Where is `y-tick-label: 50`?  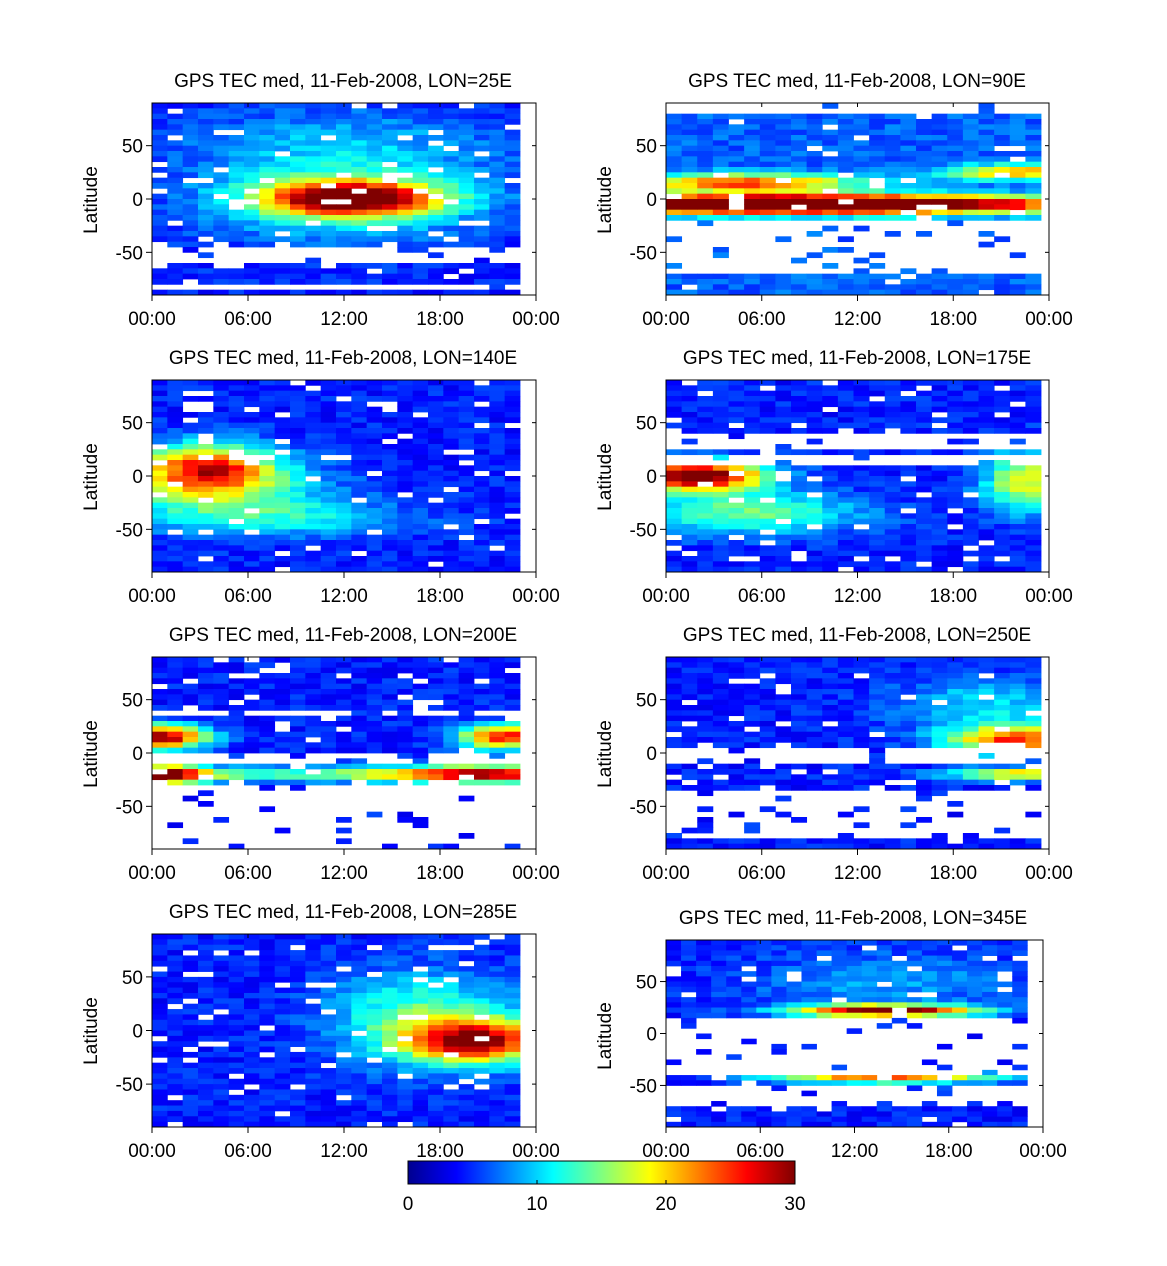 y-tick-label: 50 is located at coordinates (646, 424).